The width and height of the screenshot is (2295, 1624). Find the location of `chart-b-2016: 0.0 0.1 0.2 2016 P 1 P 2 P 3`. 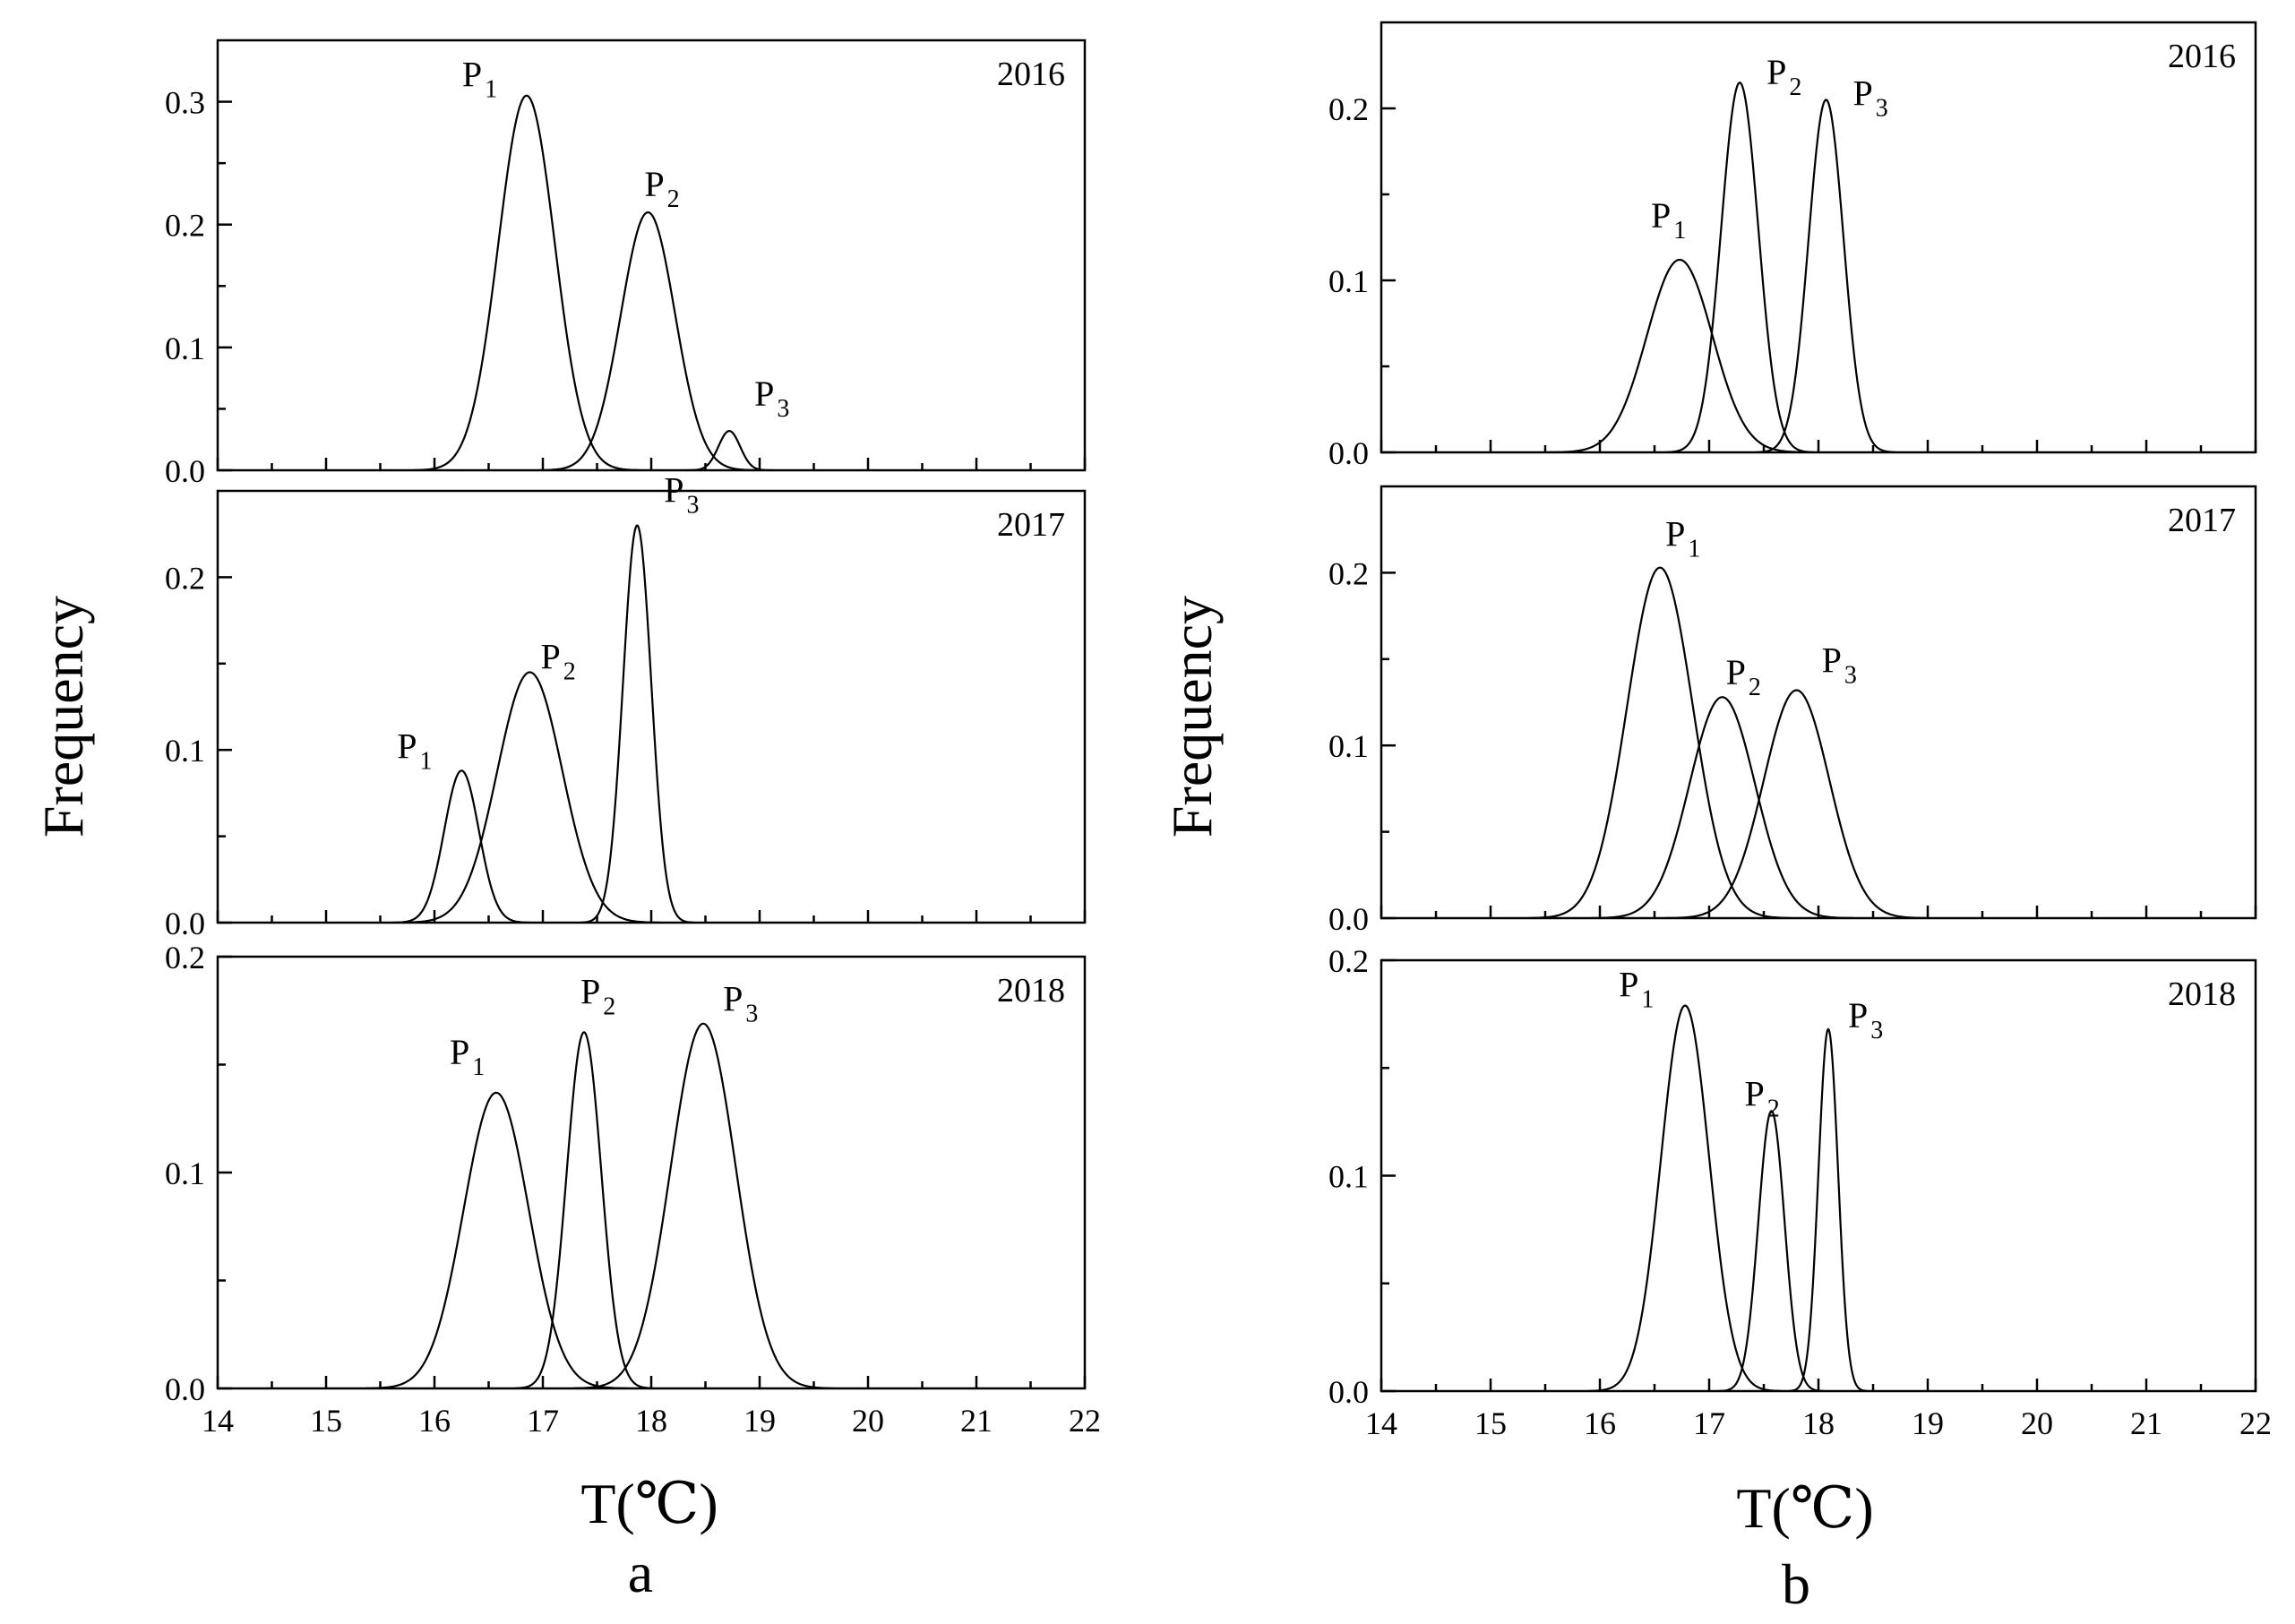

chart-b-2016: 0.0 0.1 0.2 2016 P 1 P 2 P 3 is located at coordinates (1792, 246).